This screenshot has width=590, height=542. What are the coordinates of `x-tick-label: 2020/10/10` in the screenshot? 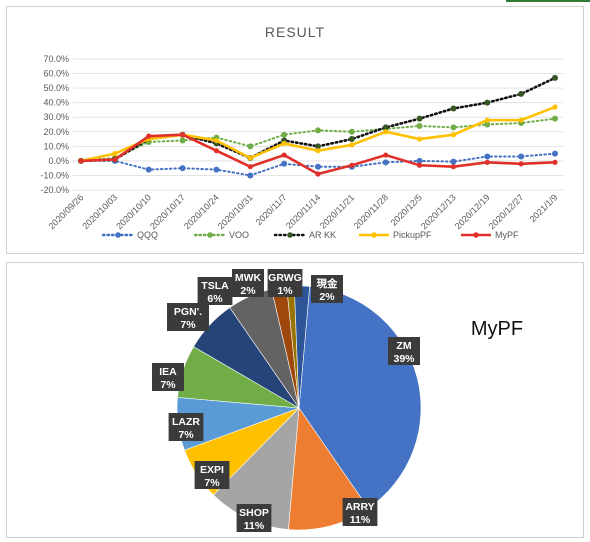 It's located at (133, 211).